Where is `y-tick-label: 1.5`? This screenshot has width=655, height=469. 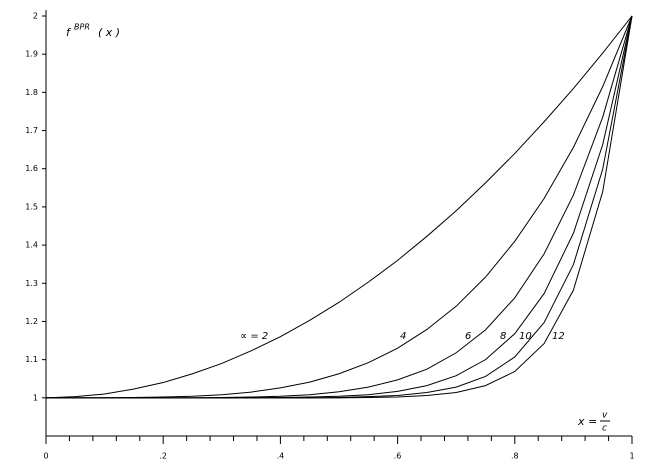
y-tick-label: 1.5 is located at coordinates (31, 206).